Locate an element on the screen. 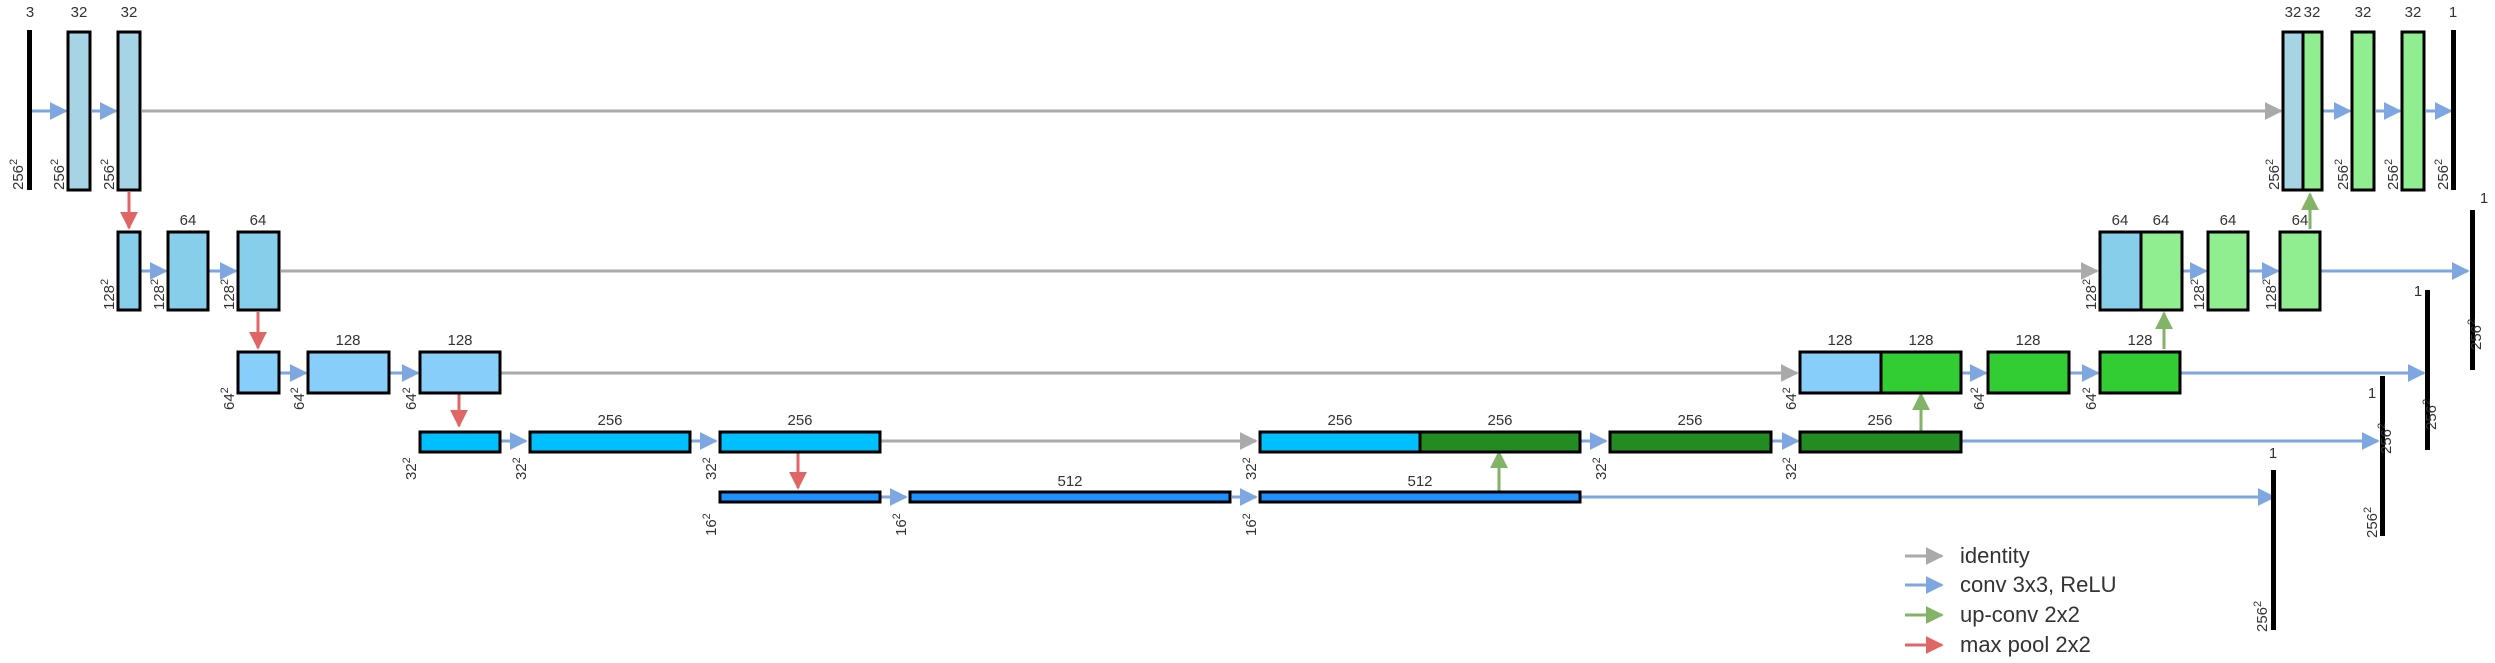 The height and width of the screenshot is (663, 2495). legend-identity-label: identity is located at coordinates (1995, 555).